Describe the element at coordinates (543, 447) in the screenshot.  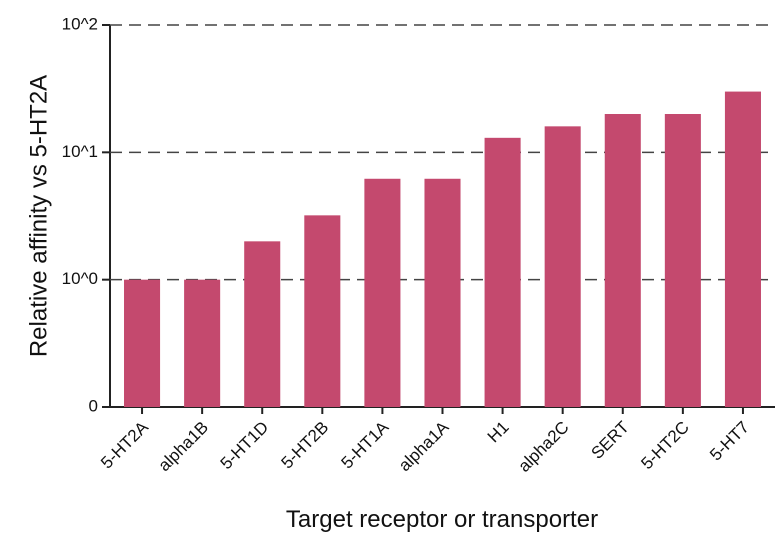
I see `x-tick-label: alpha2C` at that location.